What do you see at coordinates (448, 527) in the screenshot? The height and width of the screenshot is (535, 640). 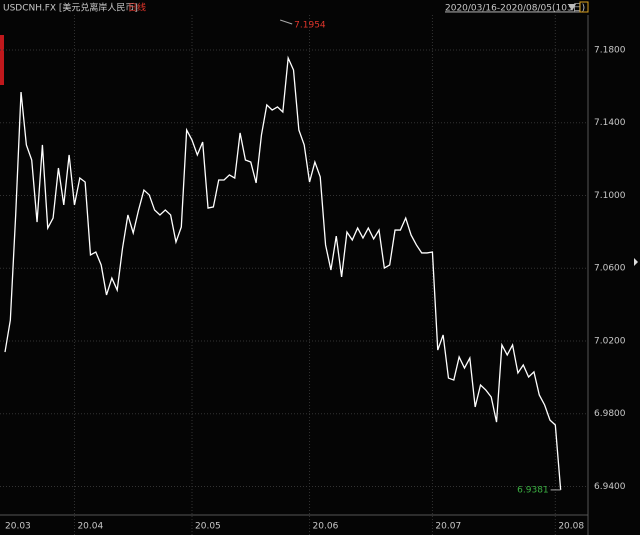 I see `x-tick-label: 20.07` at bounding box center [448, 527].